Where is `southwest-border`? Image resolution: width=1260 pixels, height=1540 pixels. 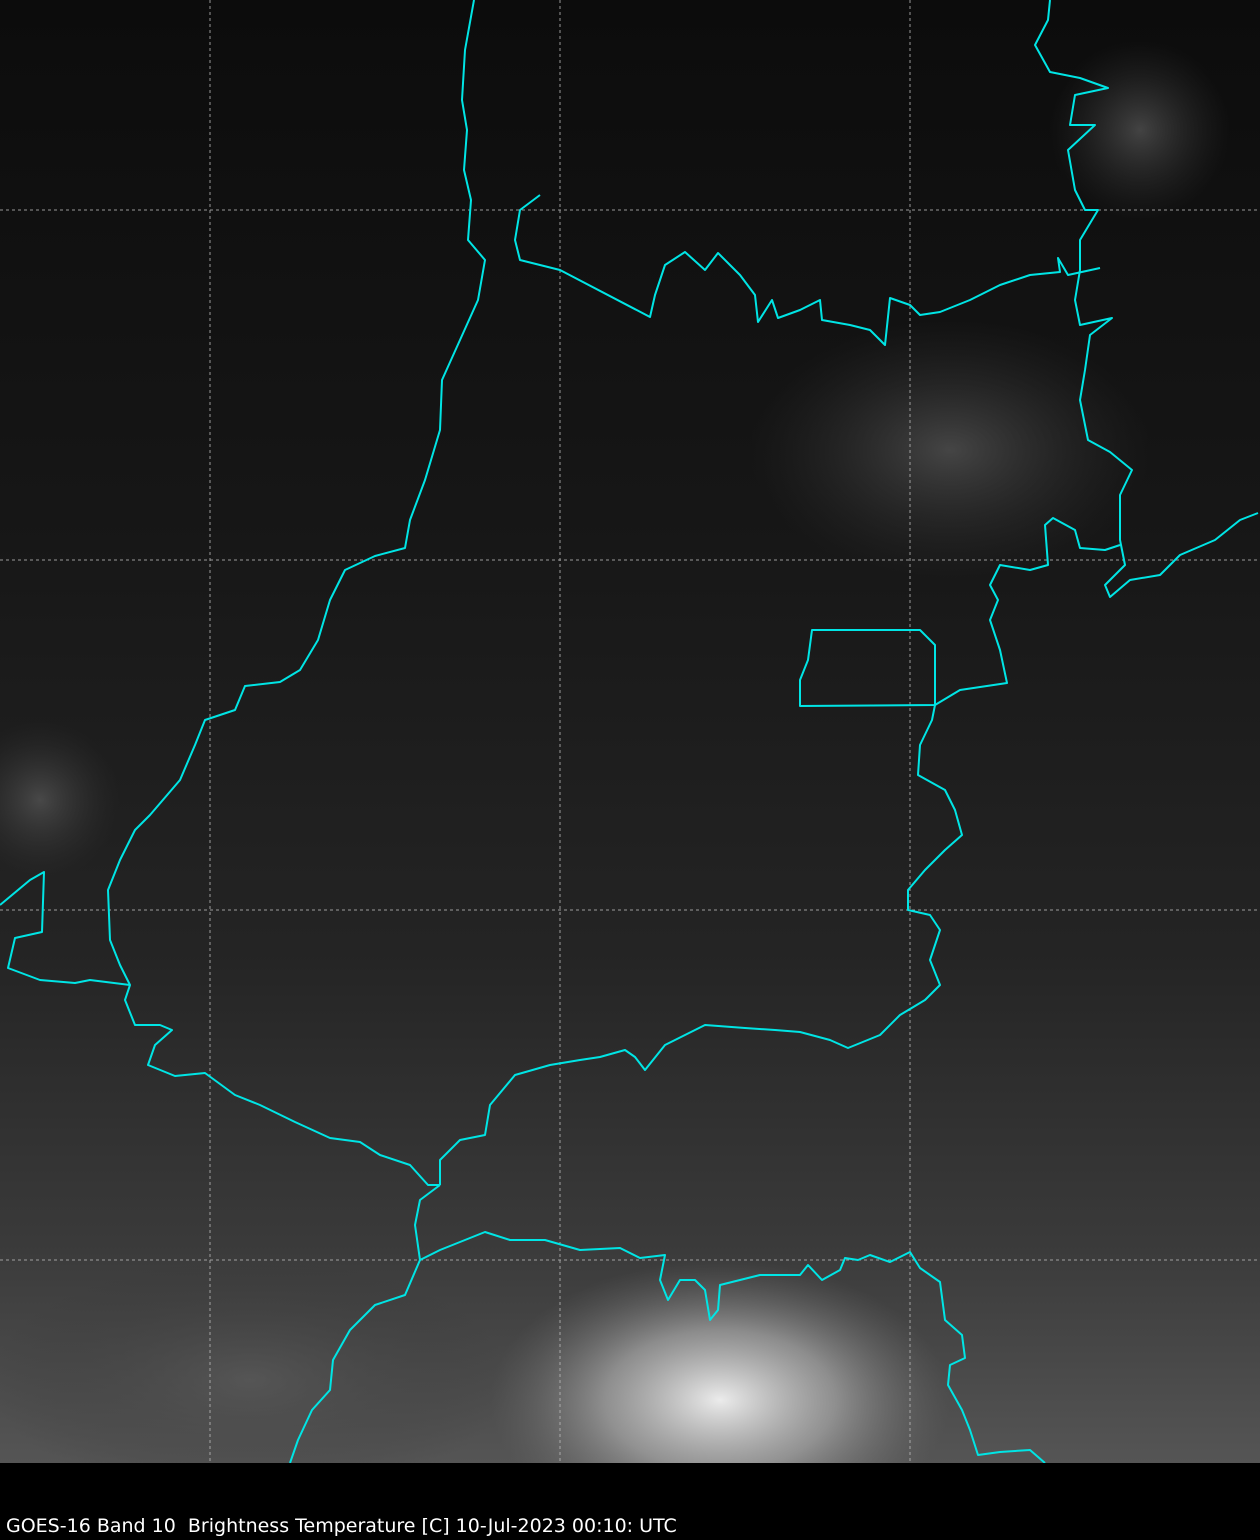
southwest-border is located at coordinates (365, 1323).